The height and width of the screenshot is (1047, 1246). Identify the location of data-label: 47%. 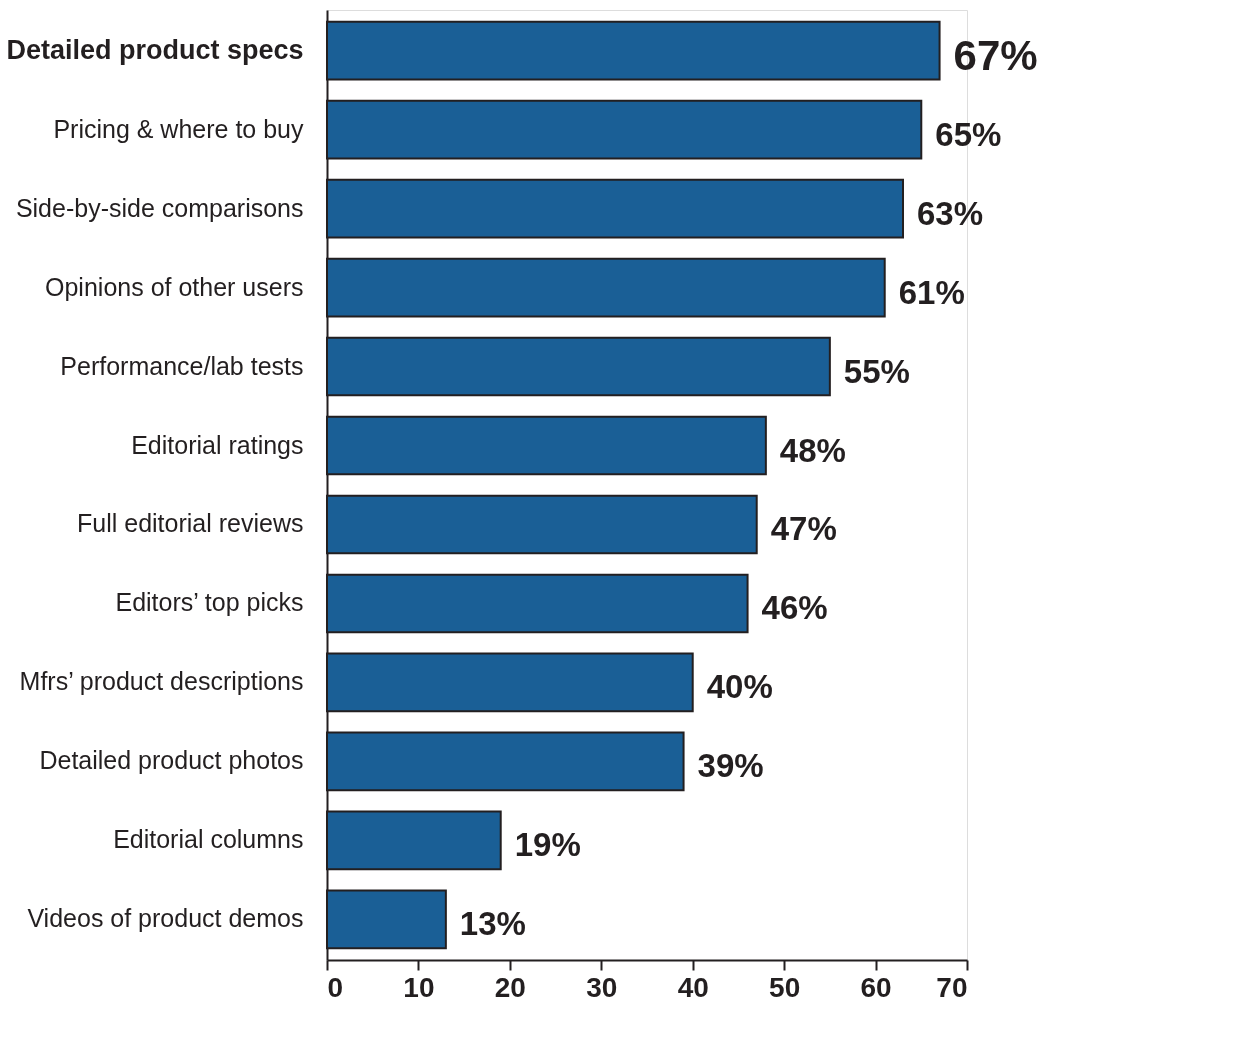
(803, 529).